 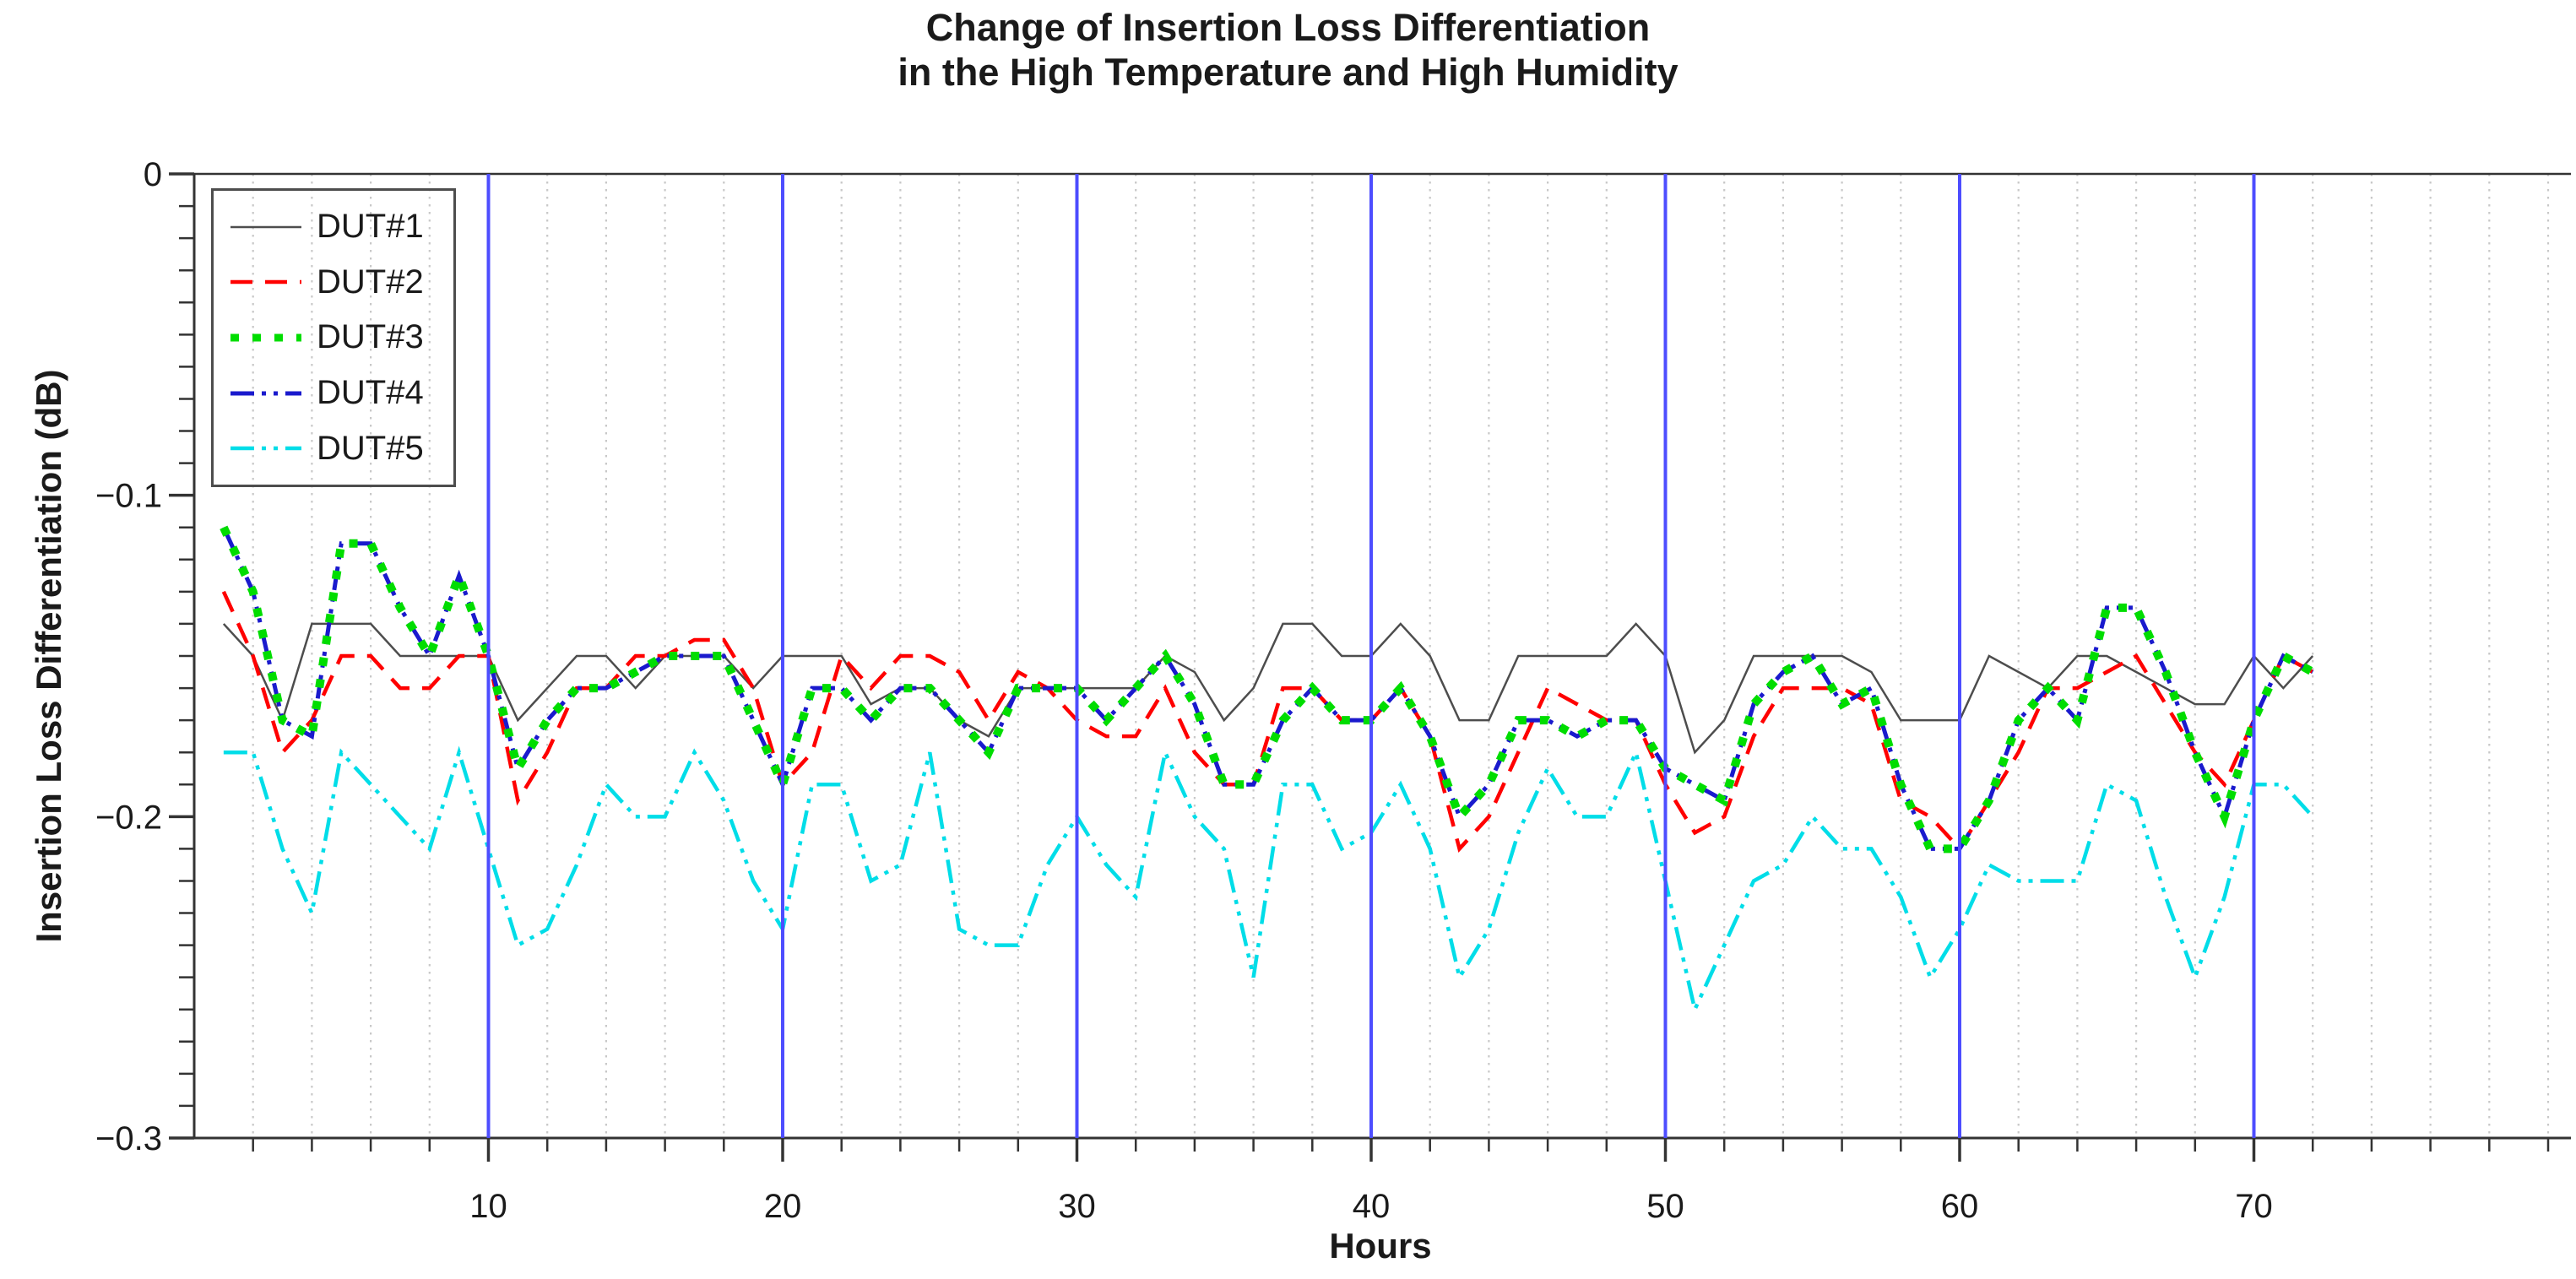 I want to click on x-tick-label: 30, so click(x=1077, y=1207).